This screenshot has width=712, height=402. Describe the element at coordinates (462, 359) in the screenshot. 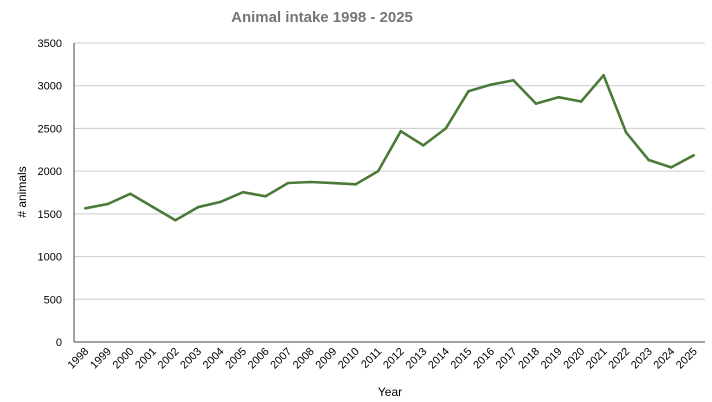

I see `x-tick-label: 2015` at that location.